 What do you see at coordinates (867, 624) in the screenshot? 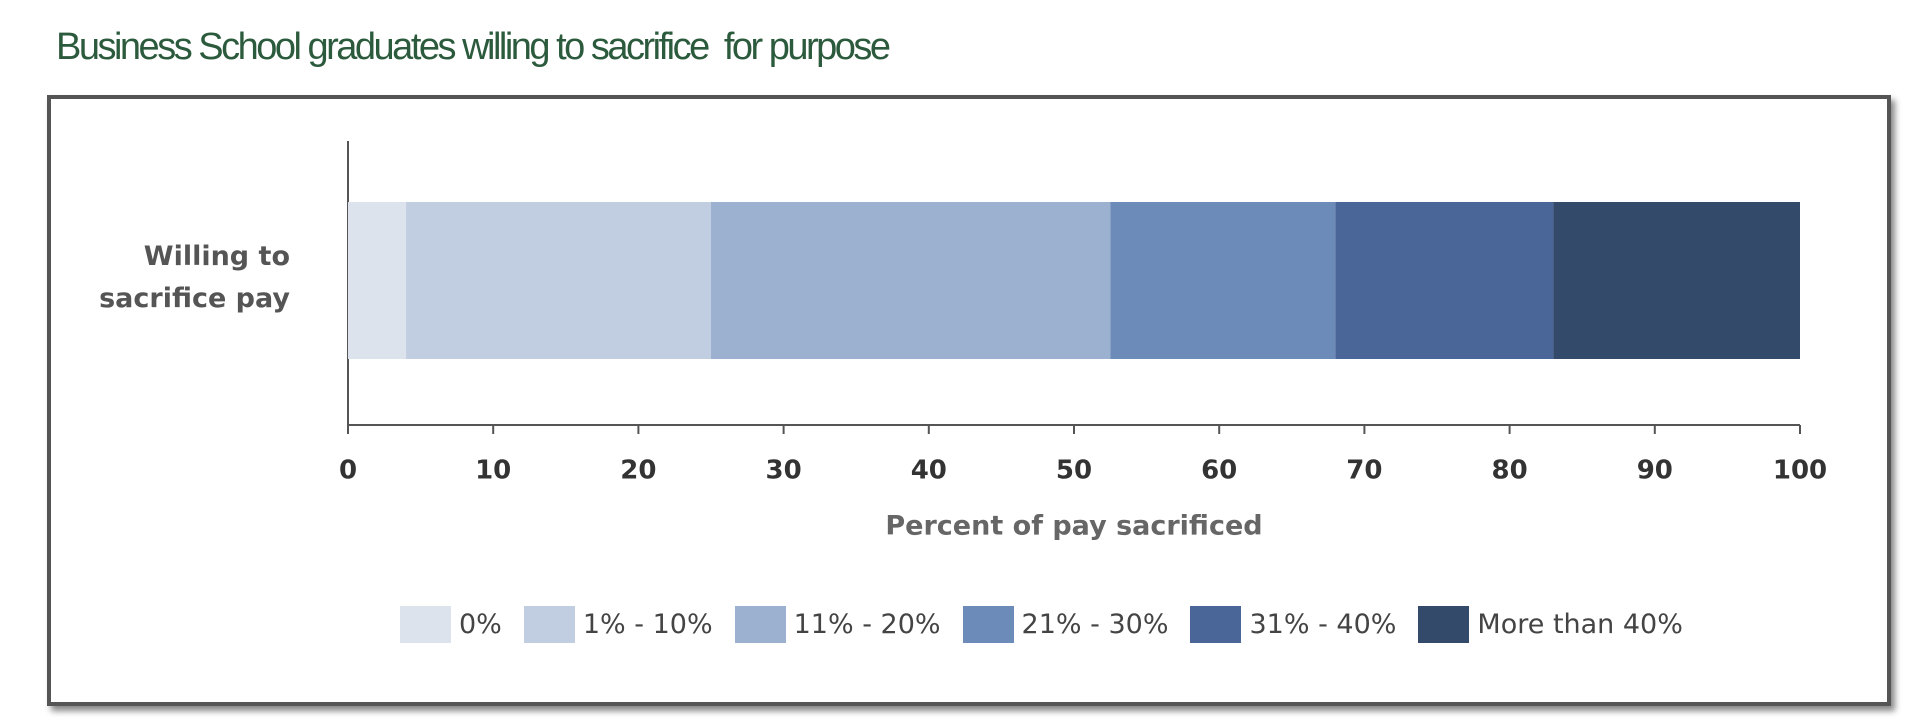
I see `legend-label: 11% - 20%` at bounding box center [867, 624].